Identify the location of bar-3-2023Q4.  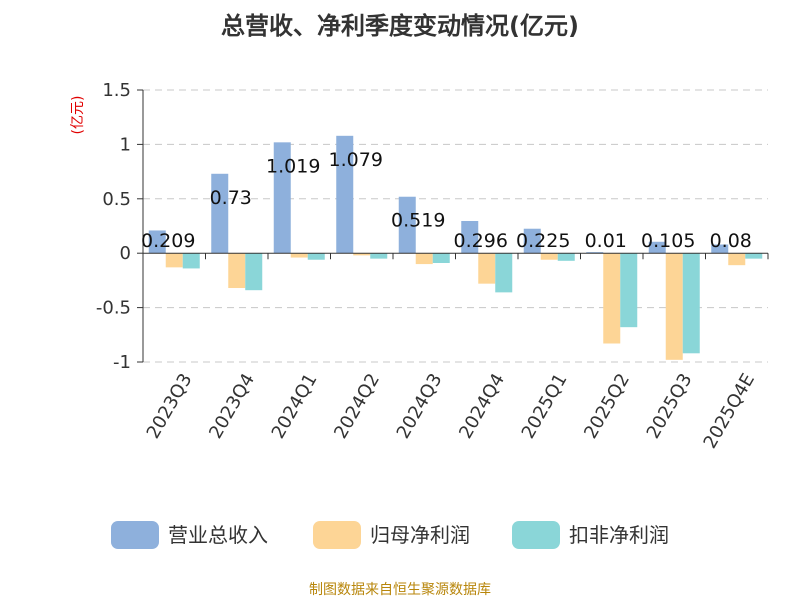
(254, 272).